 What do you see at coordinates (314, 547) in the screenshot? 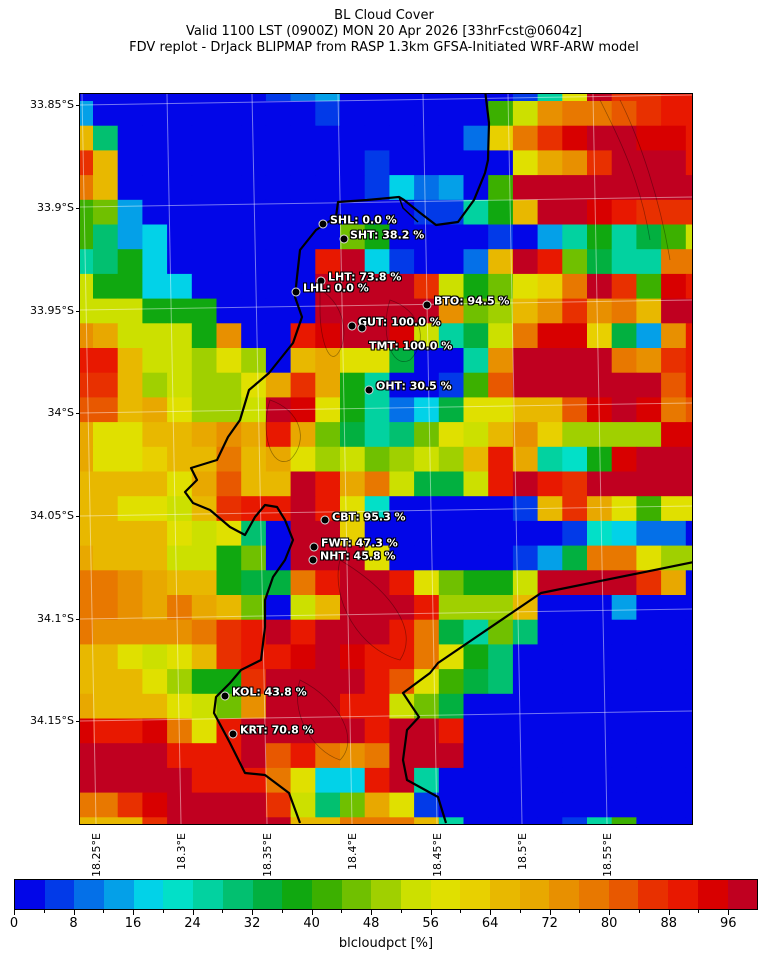
I see `station-marker-fwt` at bounding box center [314, 547].